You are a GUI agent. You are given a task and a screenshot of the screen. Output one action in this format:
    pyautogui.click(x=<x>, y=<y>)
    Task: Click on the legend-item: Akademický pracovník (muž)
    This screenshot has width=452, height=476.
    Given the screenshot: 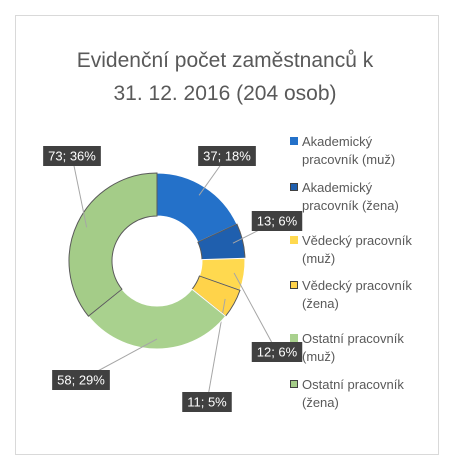 What is the action you would take?
    pyautogui.click(x=351, y=151)
    